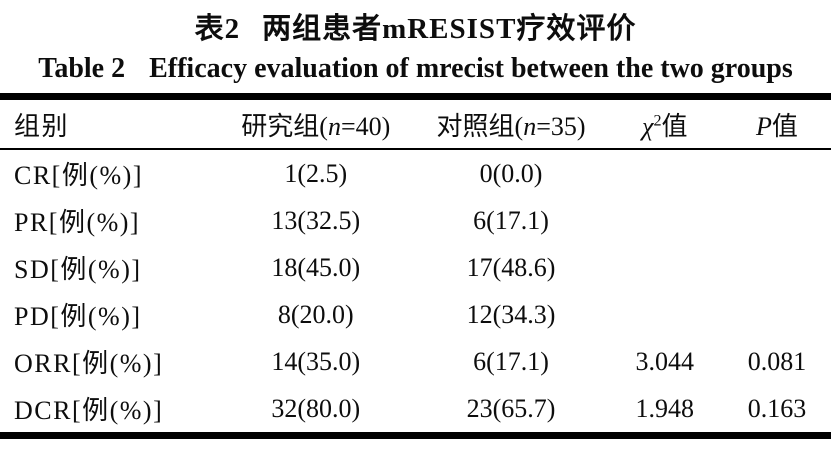 The width and height of the screenshot is (831, 450). What do you see at coordinates (511, 173) in the screenshot?
I see `control-value: 0(0.0)` at bounding box center [511, 173].